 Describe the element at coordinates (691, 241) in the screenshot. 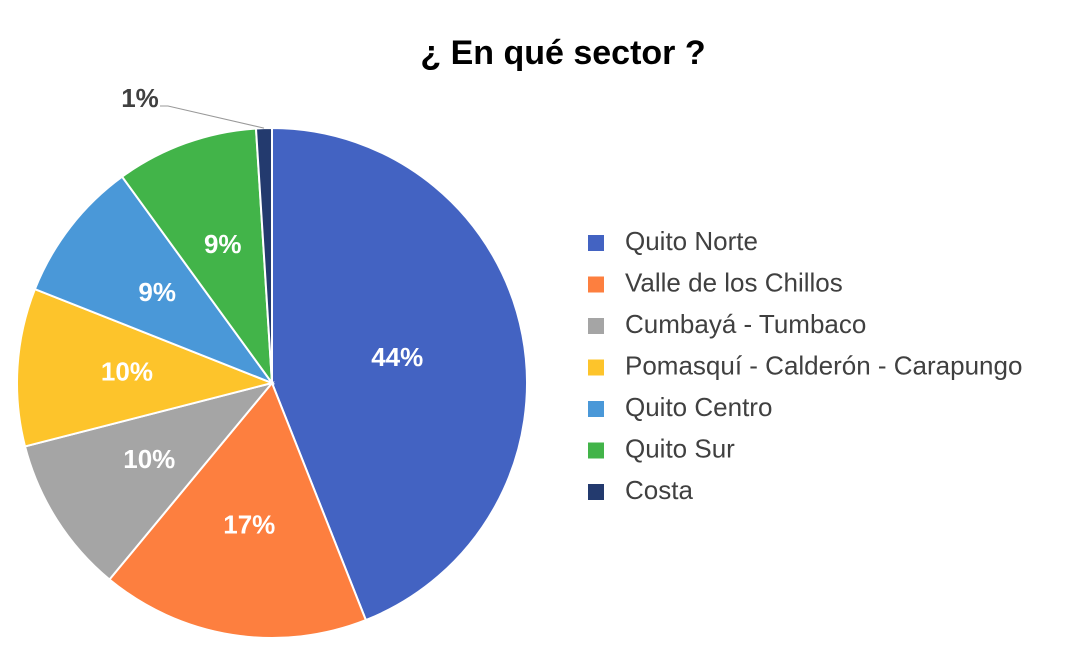

I see `legend-label: Quito Norte` at that location.